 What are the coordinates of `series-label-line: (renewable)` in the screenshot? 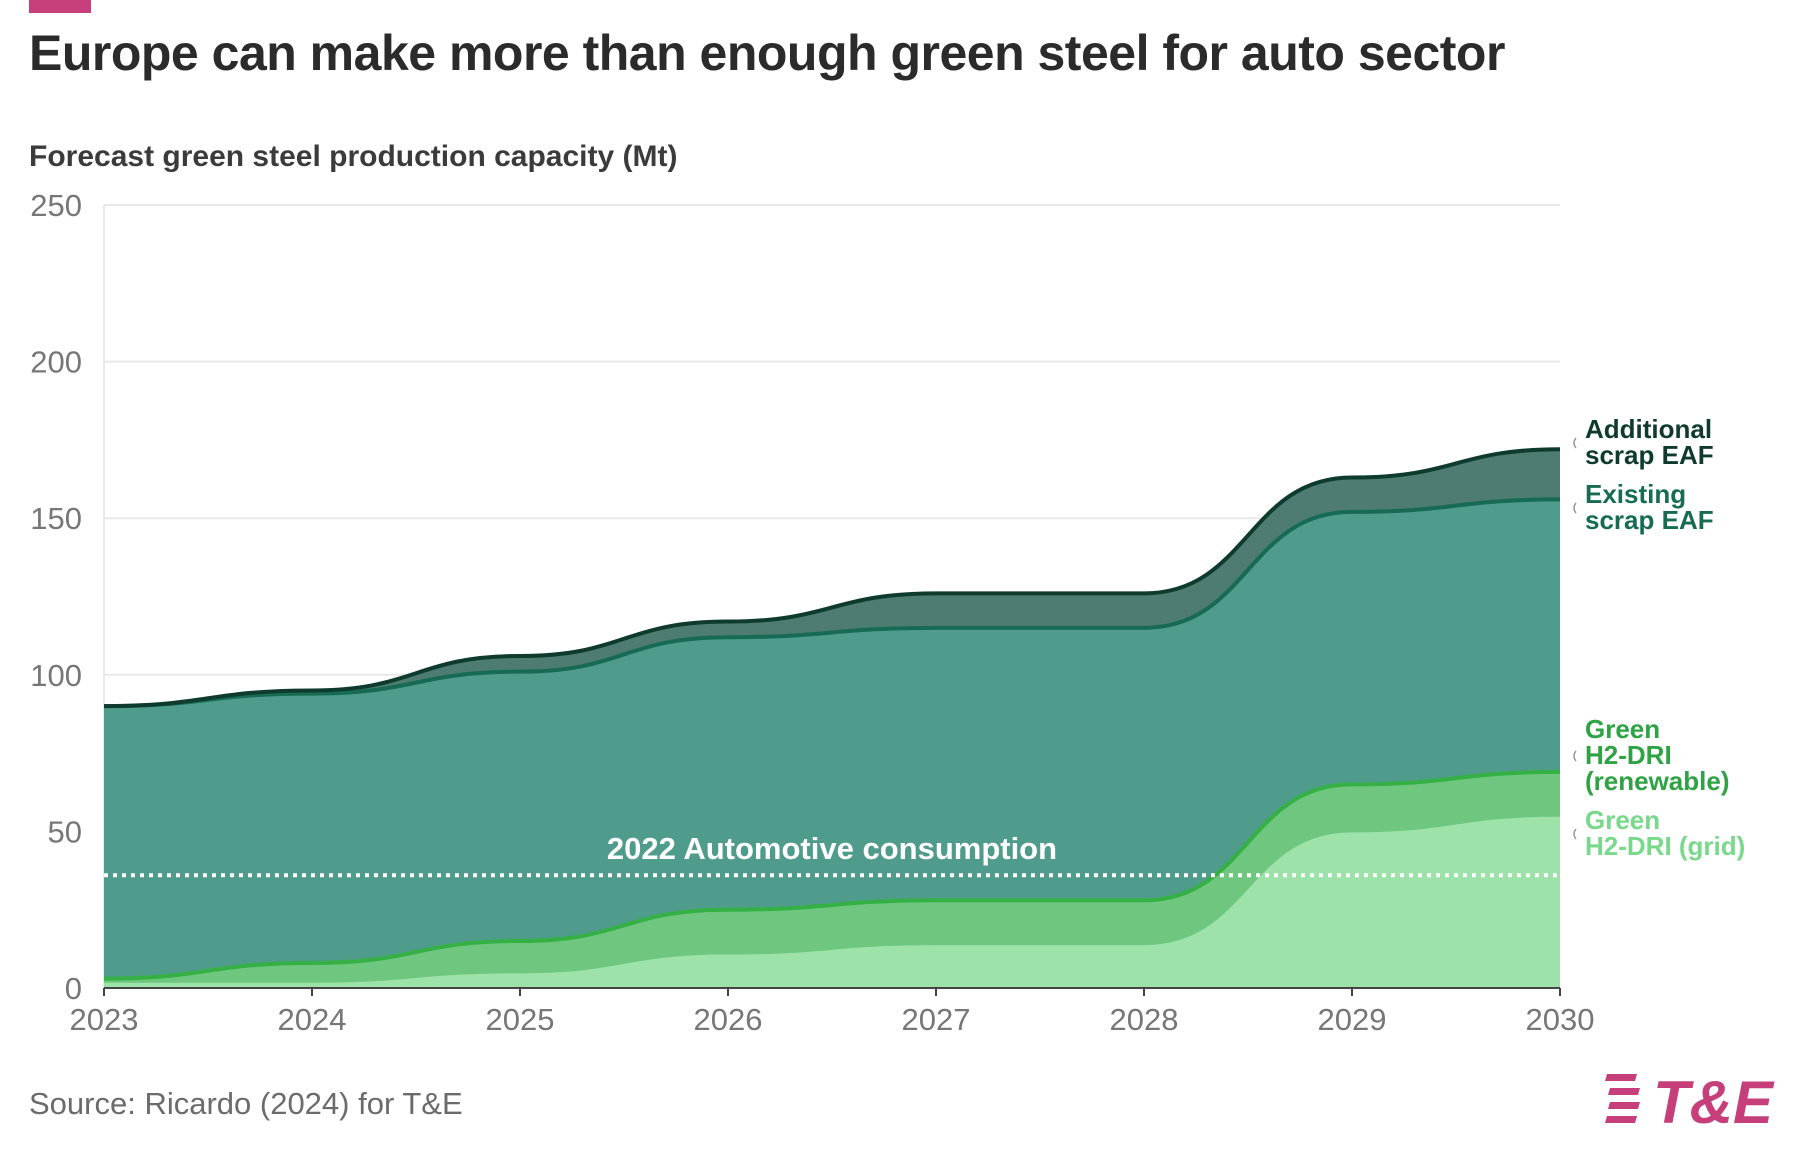 It's located at (1657, 781).